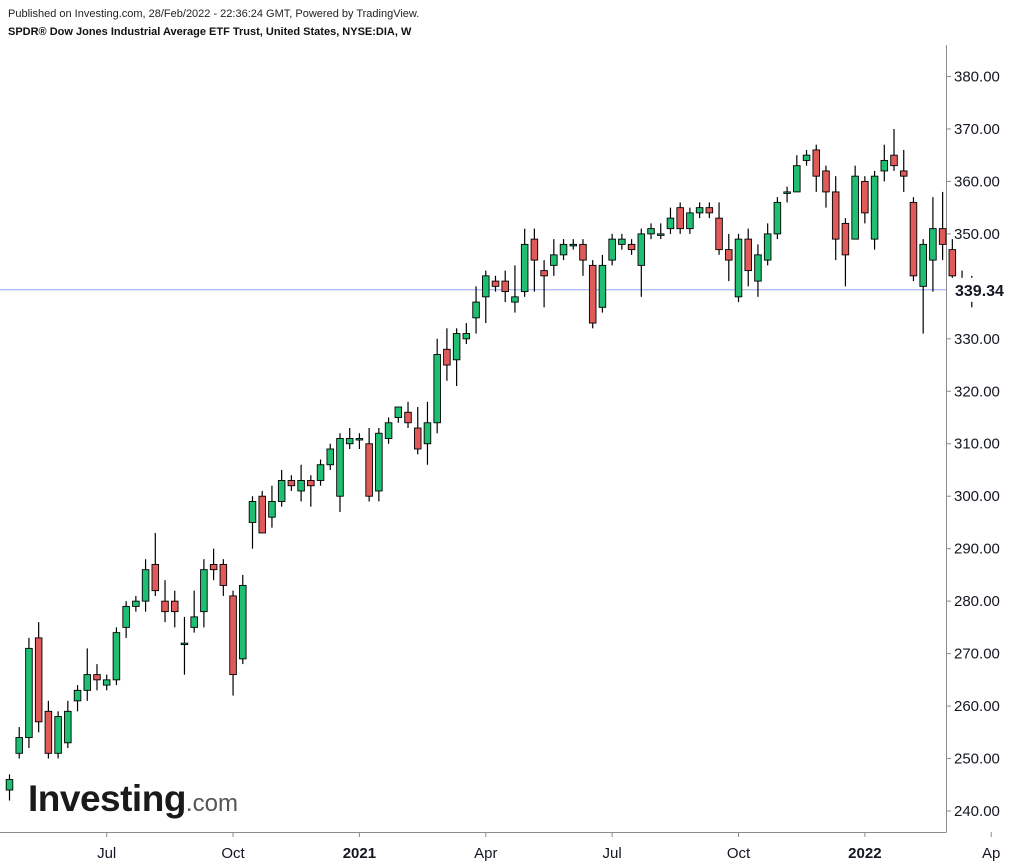 This screenshot has height=868, width=1024. What do you see at coordinates (485, 853) in the screenshot?
I see `x-tick-label: Apr` at bounding box center [485, 853].